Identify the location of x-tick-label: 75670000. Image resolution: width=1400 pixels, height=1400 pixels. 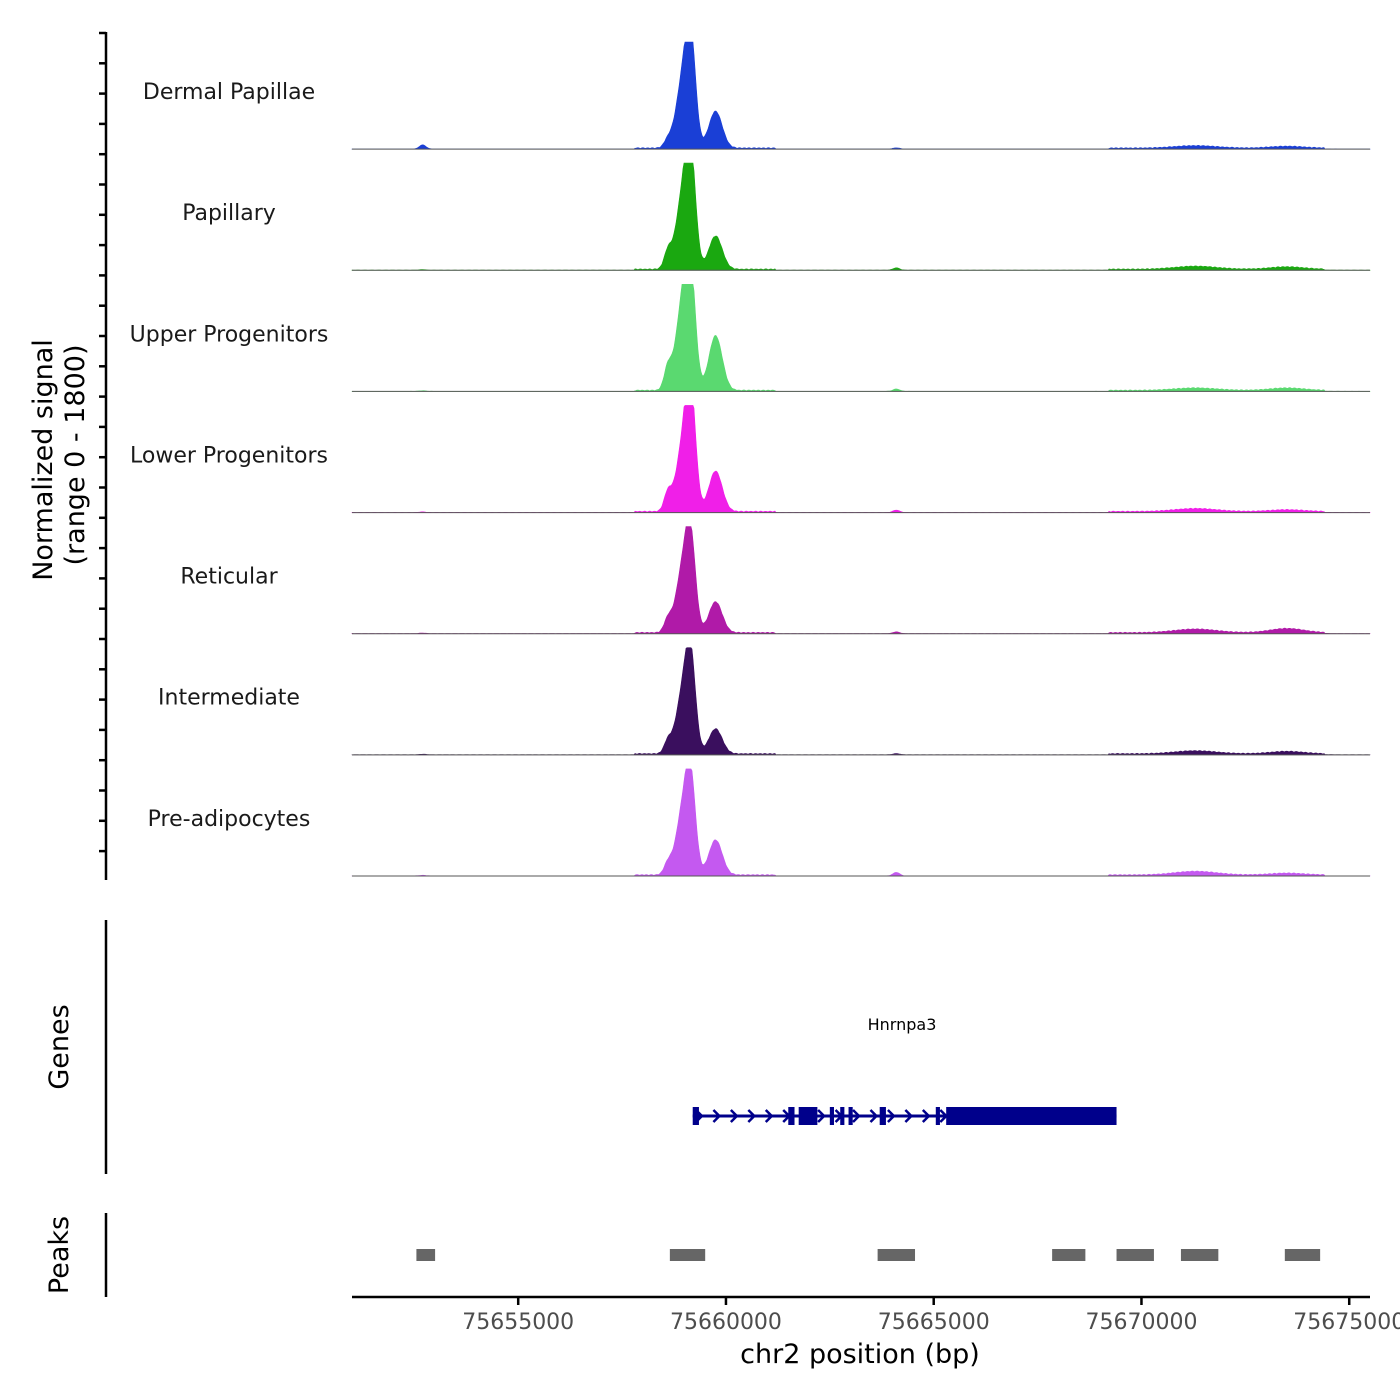
(1141, 1322).